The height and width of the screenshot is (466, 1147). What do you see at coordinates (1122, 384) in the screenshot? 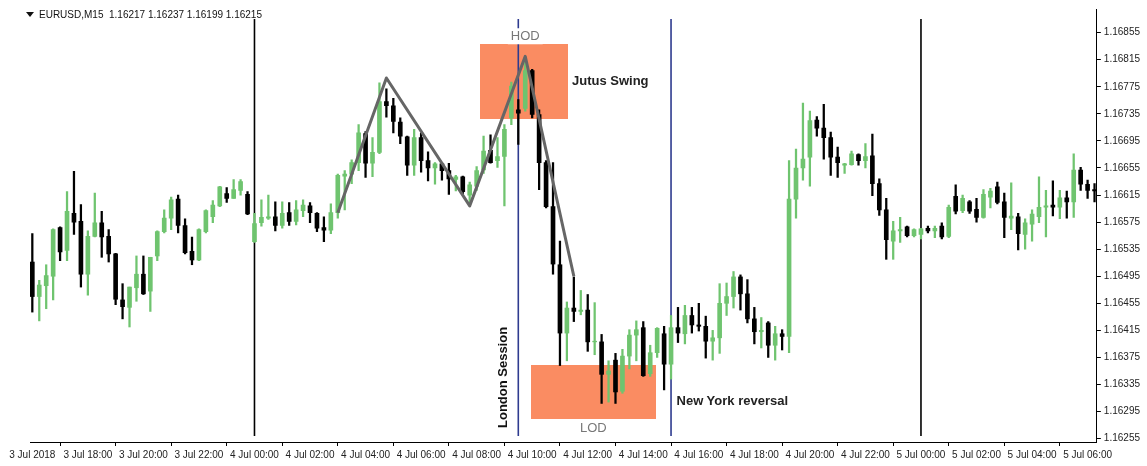
I see `y-tick-label: 1.16335` at bounding box center [1122, 384].